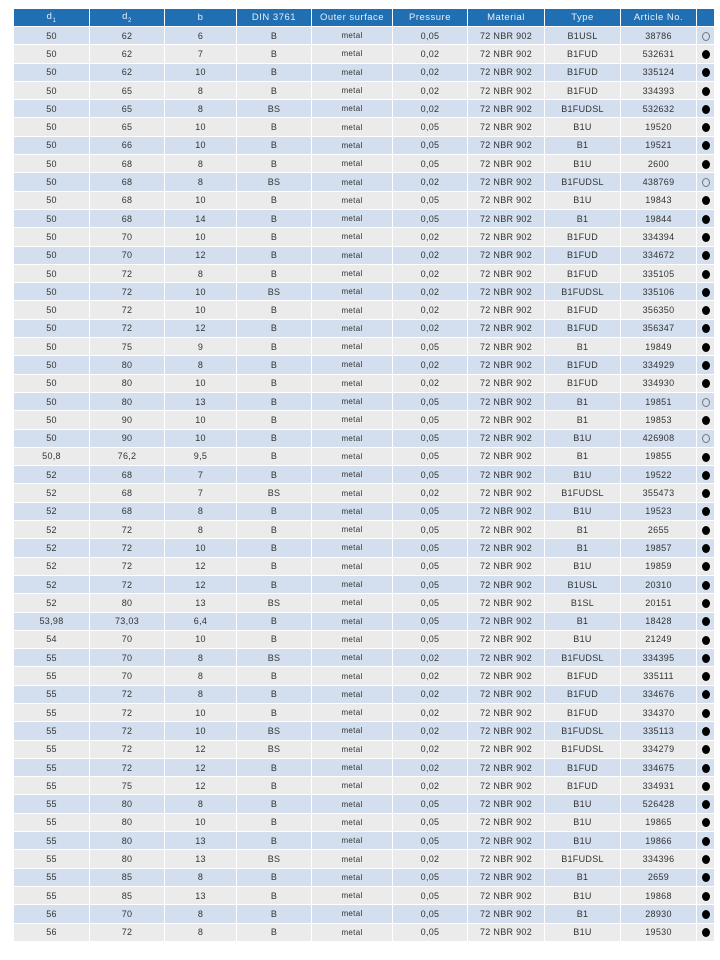 The width and height of the screenshot is (720, 960). Describe the element at coordinates (658, 932) in the screenshot. I see `cell-article-no: 19530` at that location.